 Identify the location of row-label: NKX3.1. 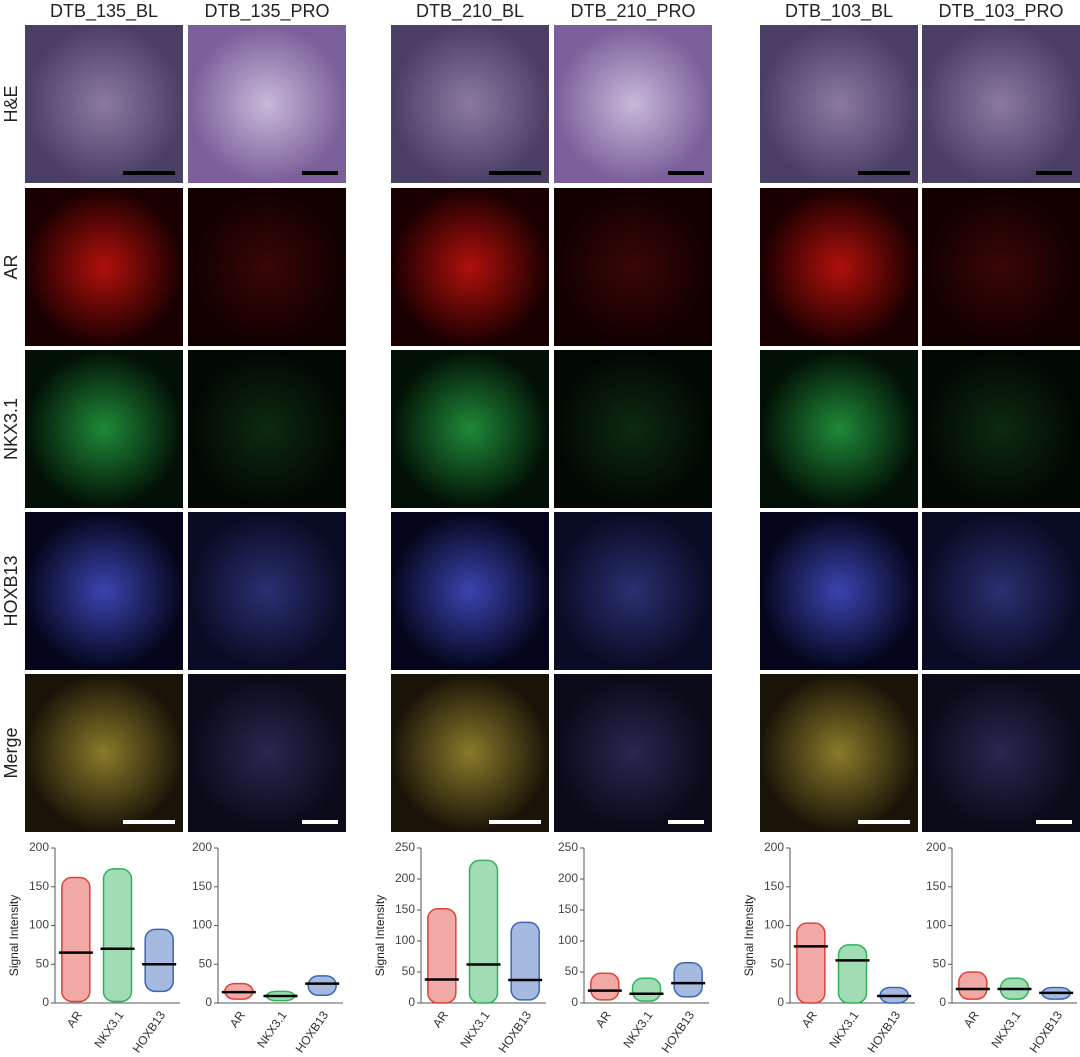
(11, 429).